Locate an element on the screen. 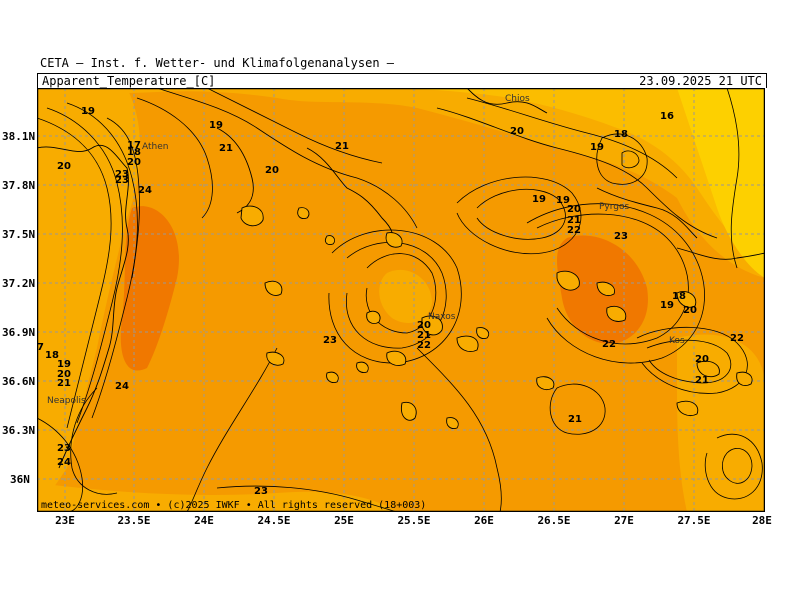 The height and width of the screenshot is (600, 800). lat-label: 36.9N is located at coordinates (19, 332).